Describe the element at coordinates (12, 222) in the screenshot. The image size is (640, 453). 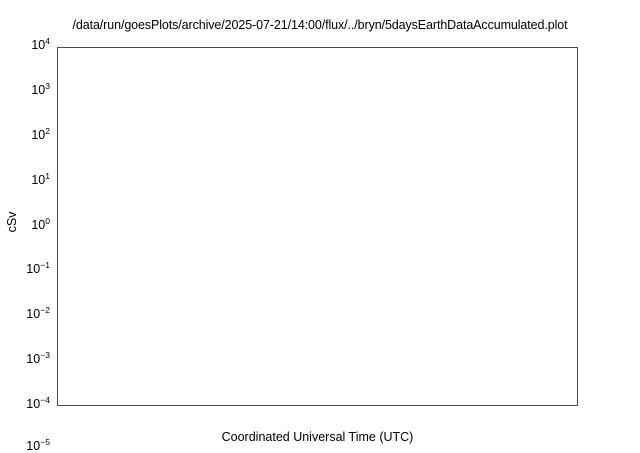
I see `y-axis-title: cSv` at that location.